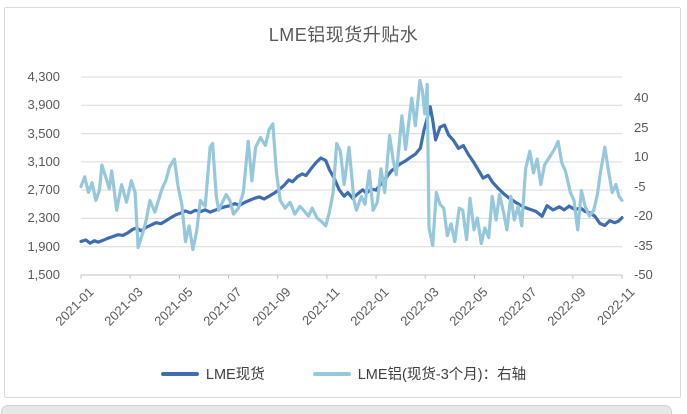  I want to click on legend-item-lme-spot: LME现货, so click(212, 373).